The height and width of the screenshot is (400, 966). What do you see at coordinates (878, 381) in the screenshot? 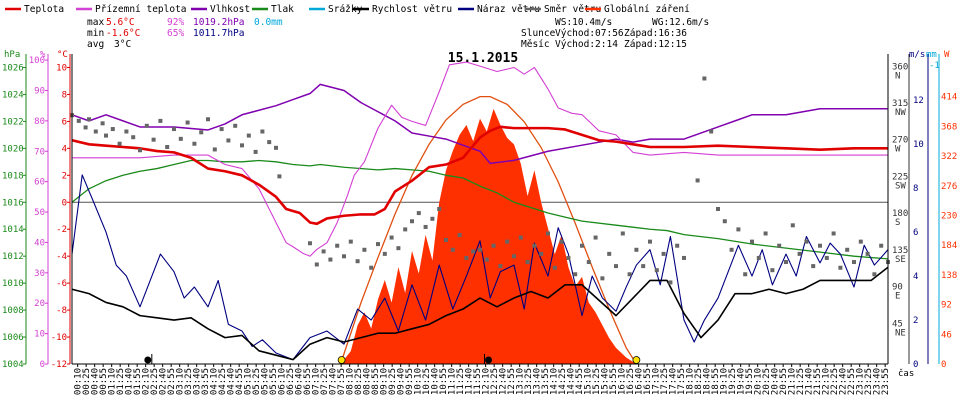
I see `time-tick: 23:40` at bounding box center [878, 381].